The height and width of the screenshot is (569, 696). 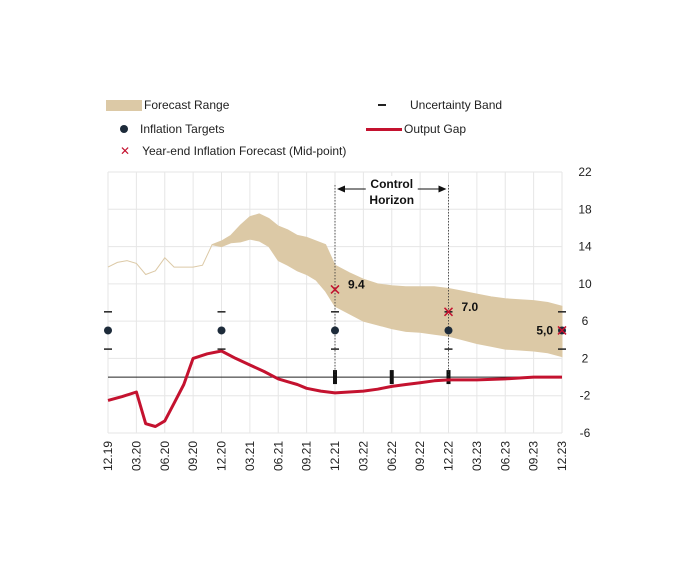 I want to click on y-tick-label: 2, so click(x=585, y=358).